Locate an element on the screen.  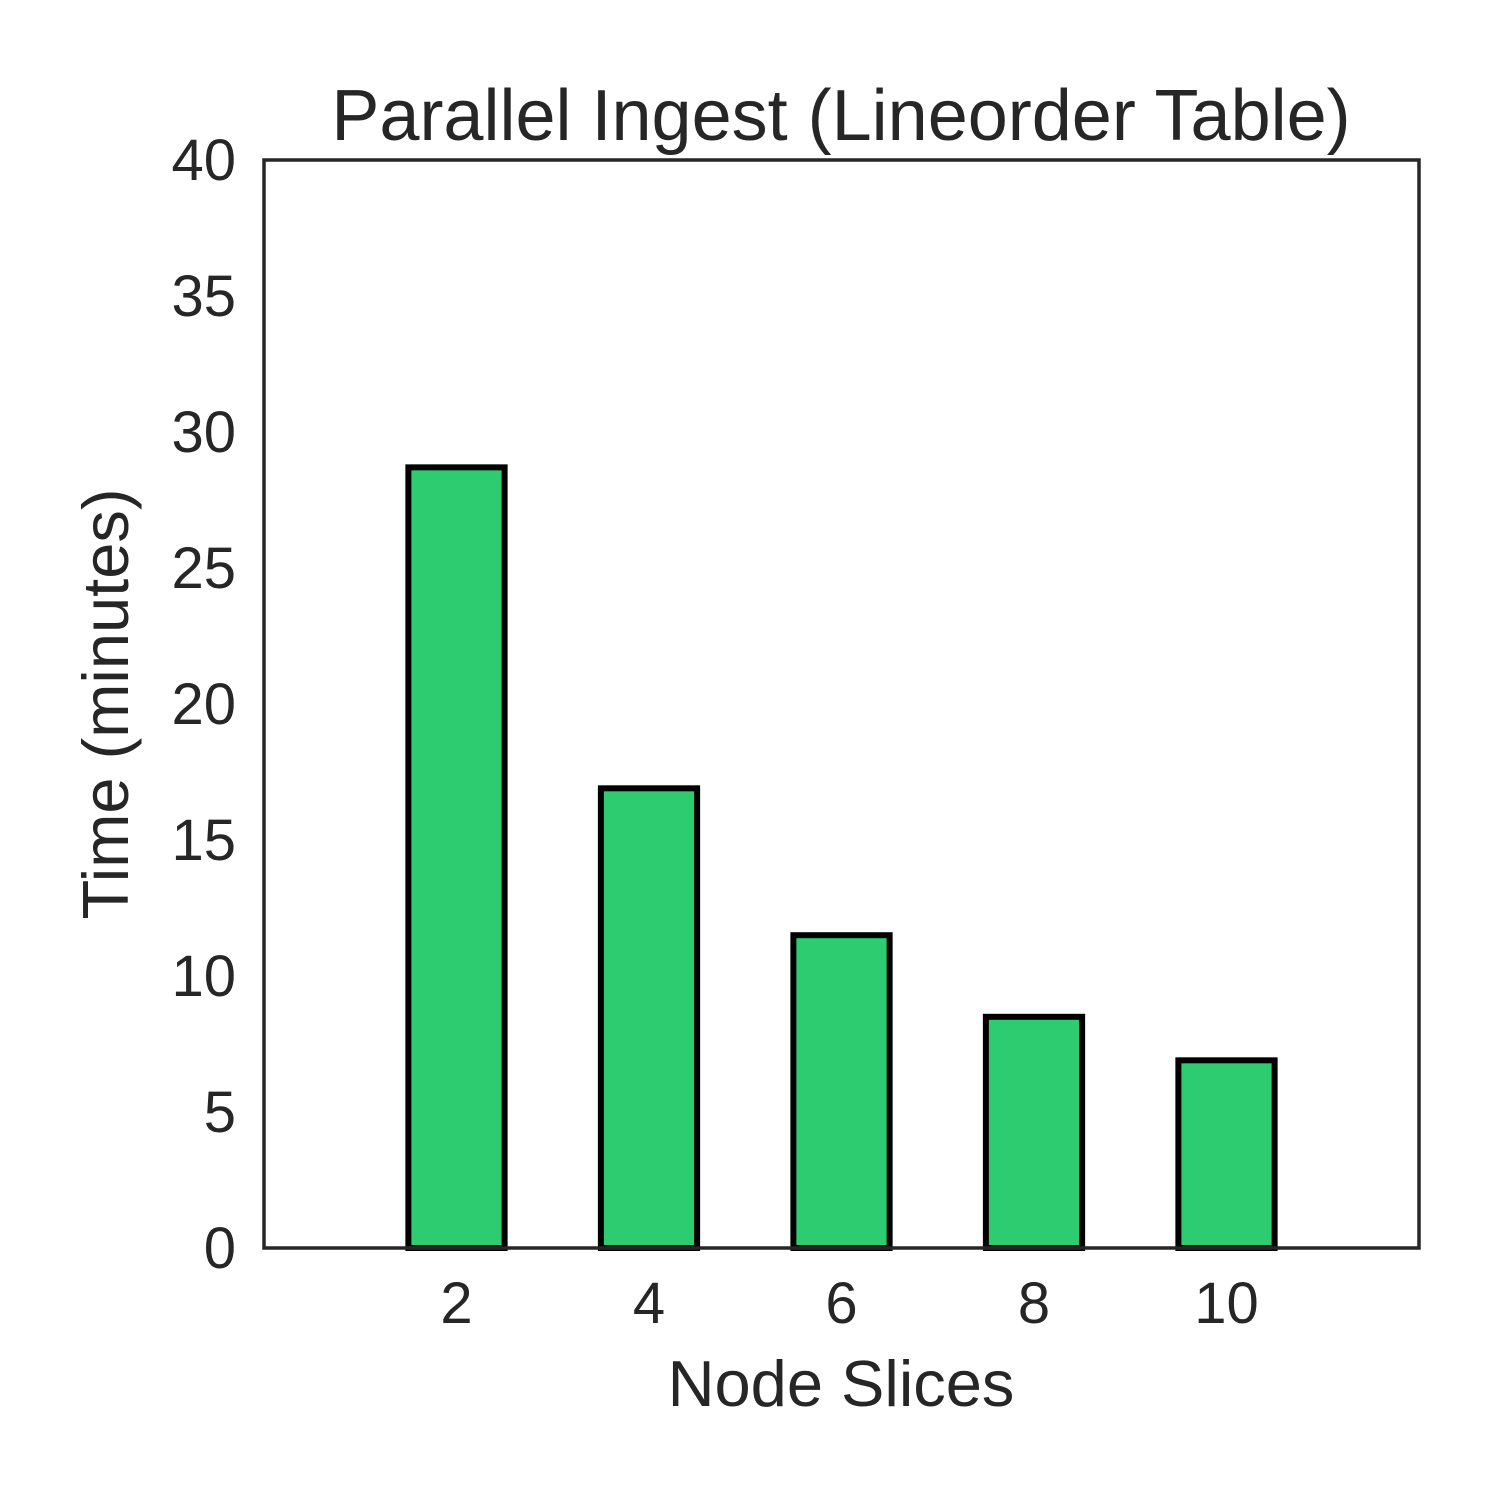
y-tick-label: 25 is located at coordinates (203, 568).